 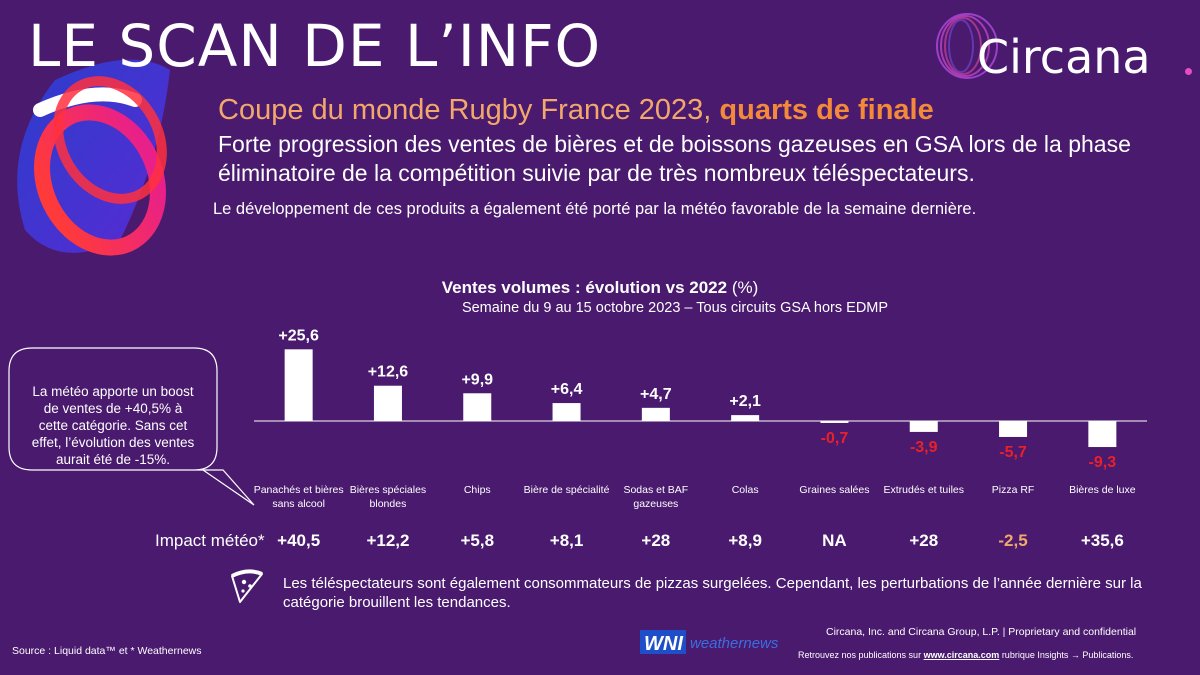 What do you see at coordinates (477, 540) in the screenshot?
I see `impact-value-2: +5,8` at bounding box center [477, 540].